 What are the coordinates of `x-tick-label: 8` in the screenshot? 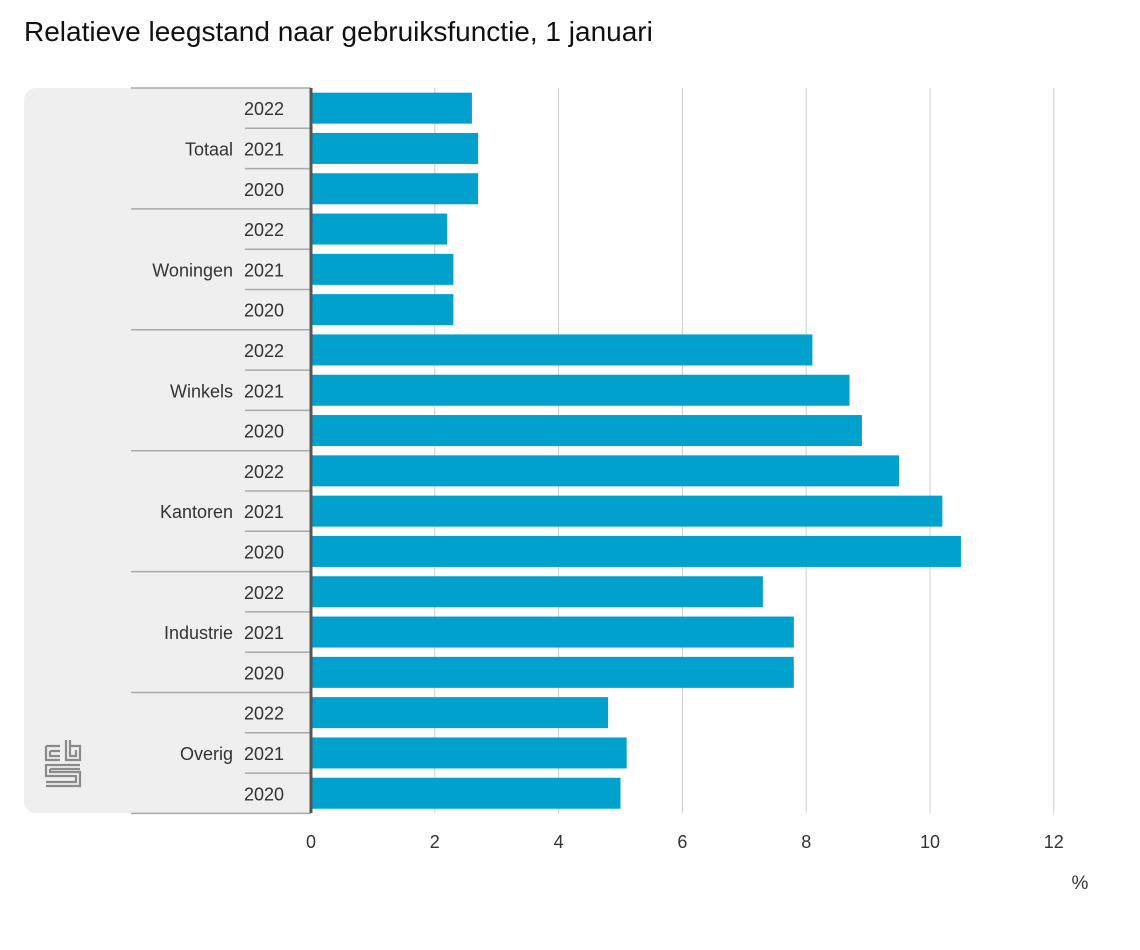 It's located at (806, 842).